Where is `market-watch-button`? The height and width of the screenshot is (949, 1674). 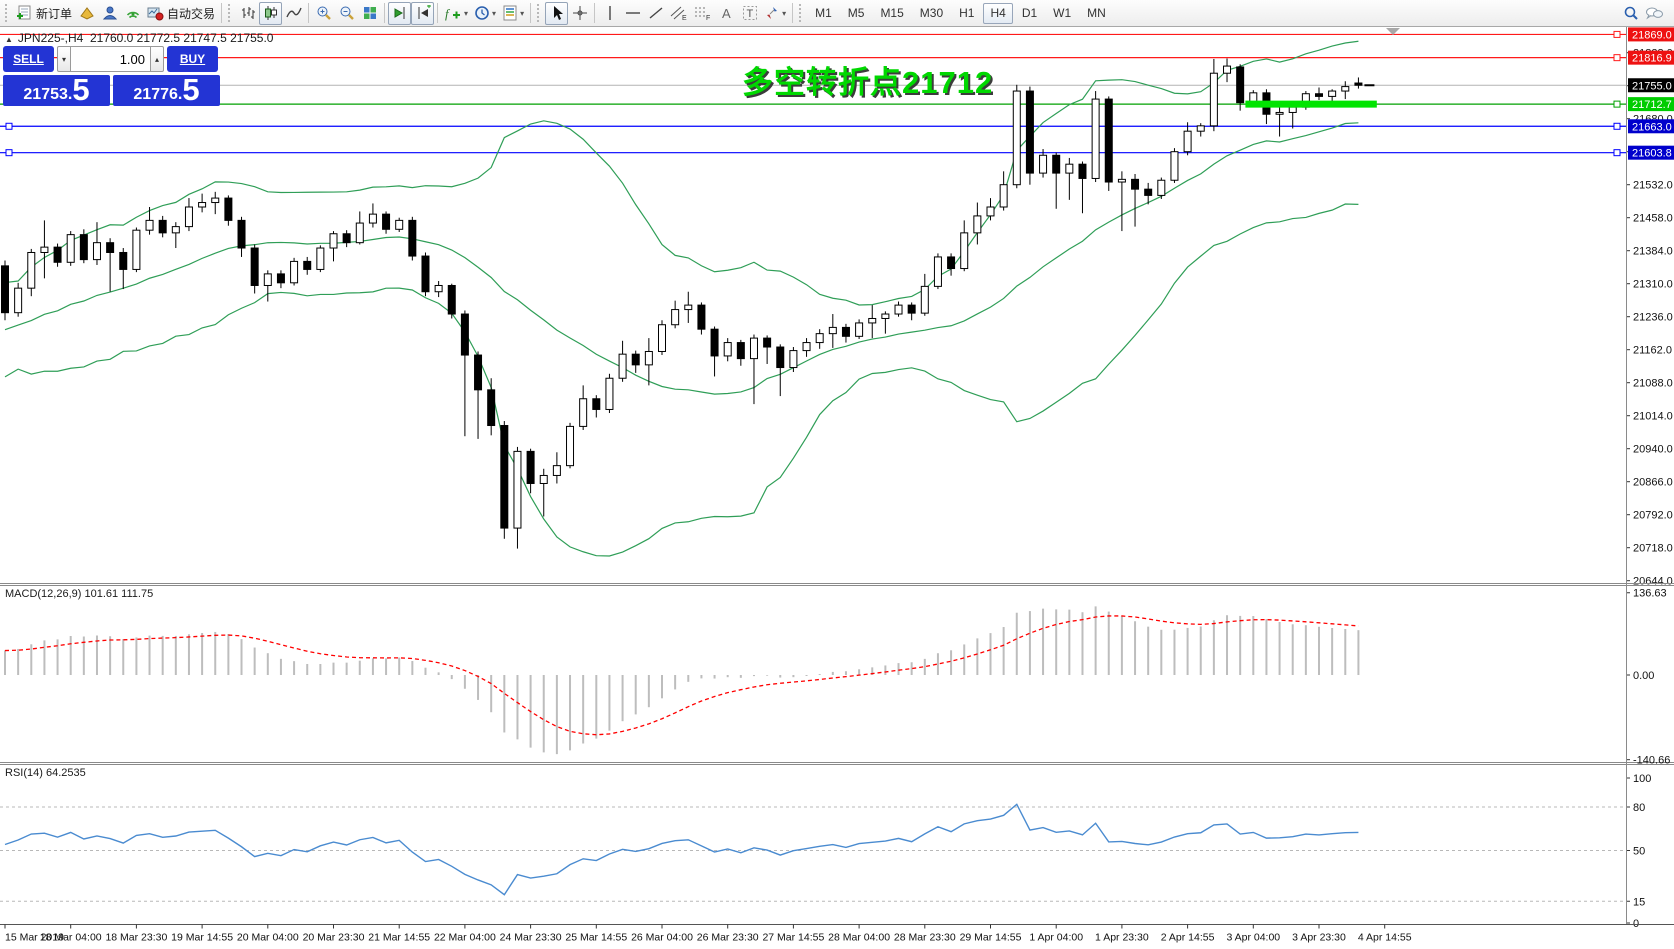 market-watch-button is located at coordinates (86, 13).